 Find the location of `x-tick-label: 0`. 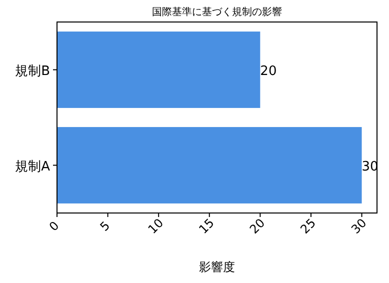

x-tick-label: 0 is located at coordinates (54, 226).